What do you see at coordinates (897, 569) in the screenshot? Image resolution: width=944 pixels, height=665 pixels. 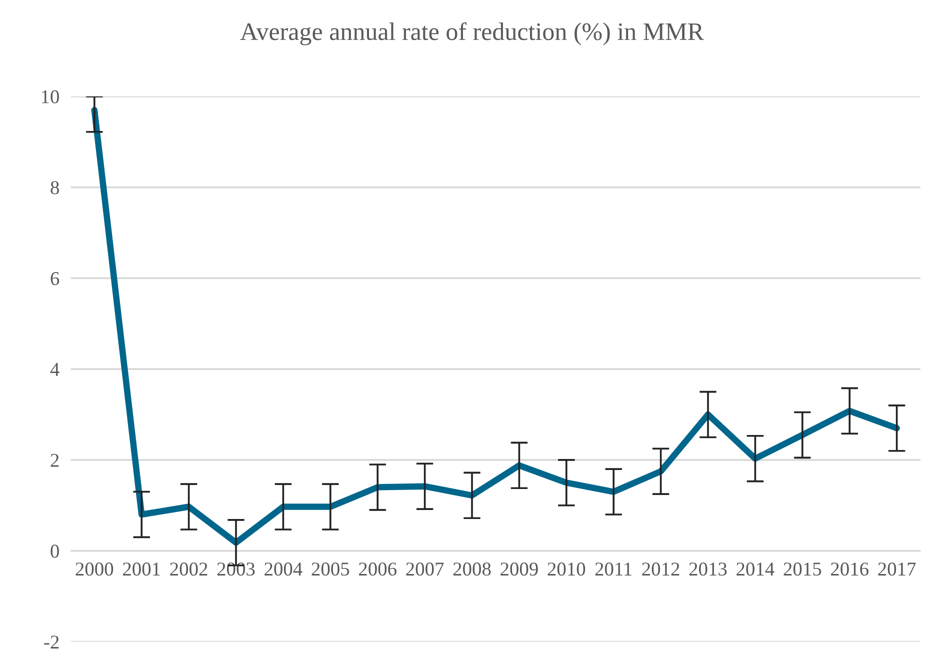 I see `x-tick-label: 2017` at bounding box center [897, 569].